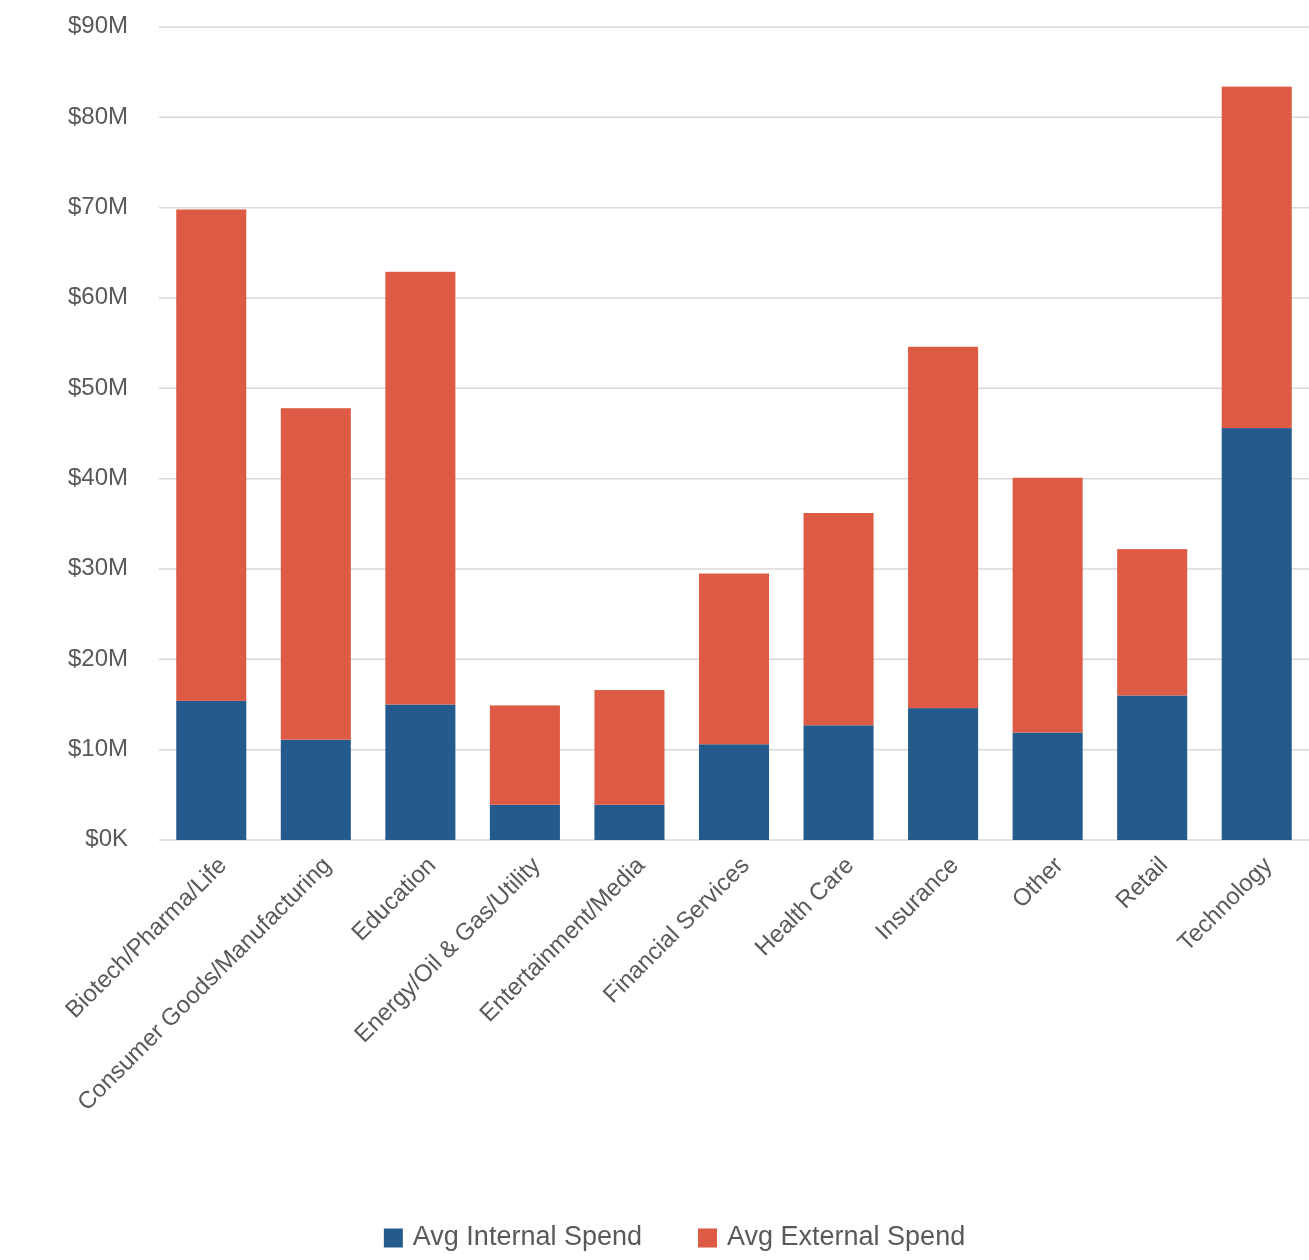  Describe the element at coordinates (97, 477) in the screenshot. I see `y-tick-label: $40M` at that location.